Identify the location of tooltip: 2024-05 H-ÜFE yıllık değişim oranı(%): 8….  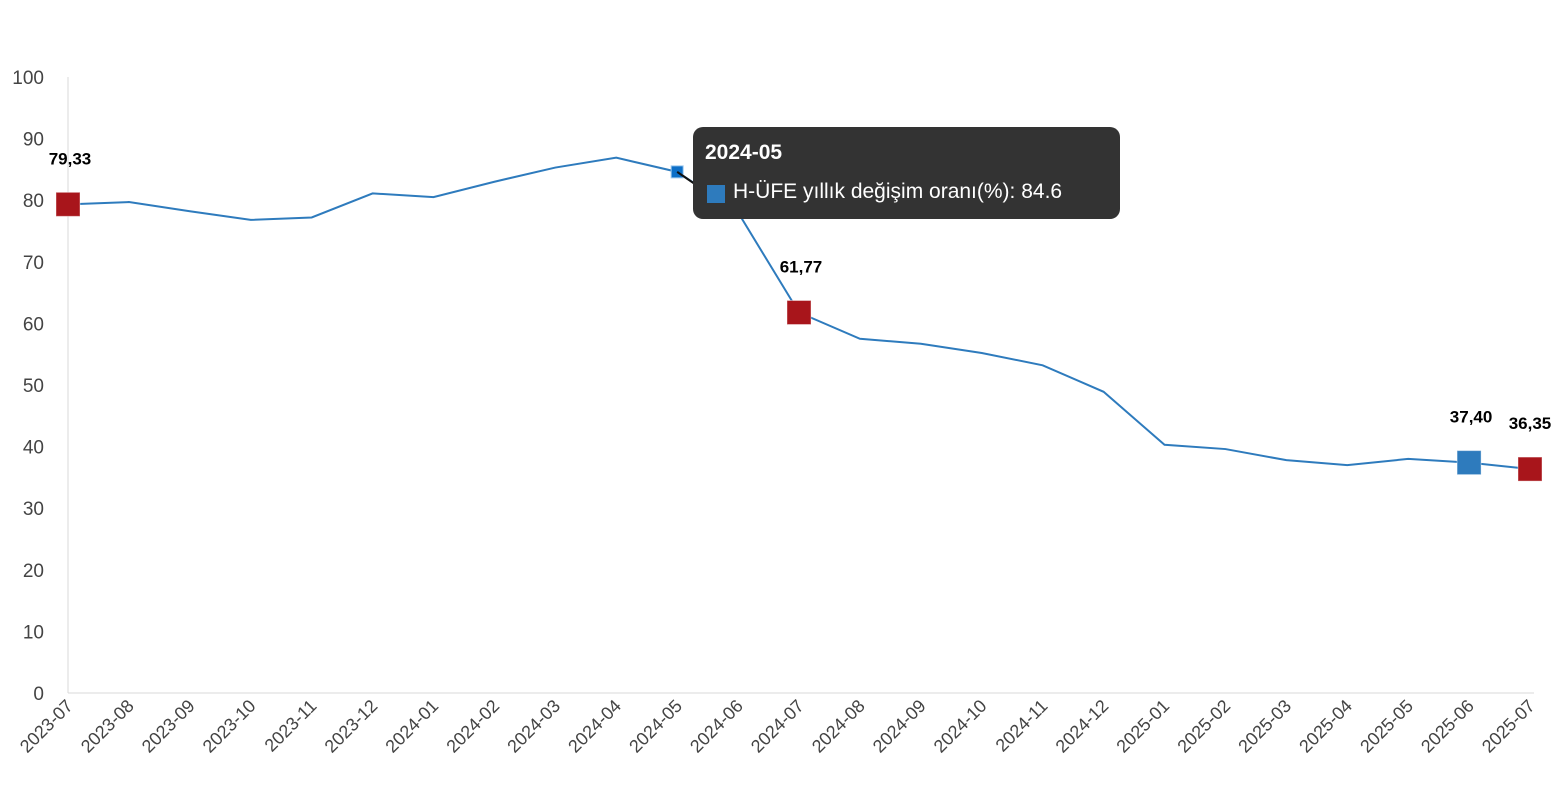
(906, 173).